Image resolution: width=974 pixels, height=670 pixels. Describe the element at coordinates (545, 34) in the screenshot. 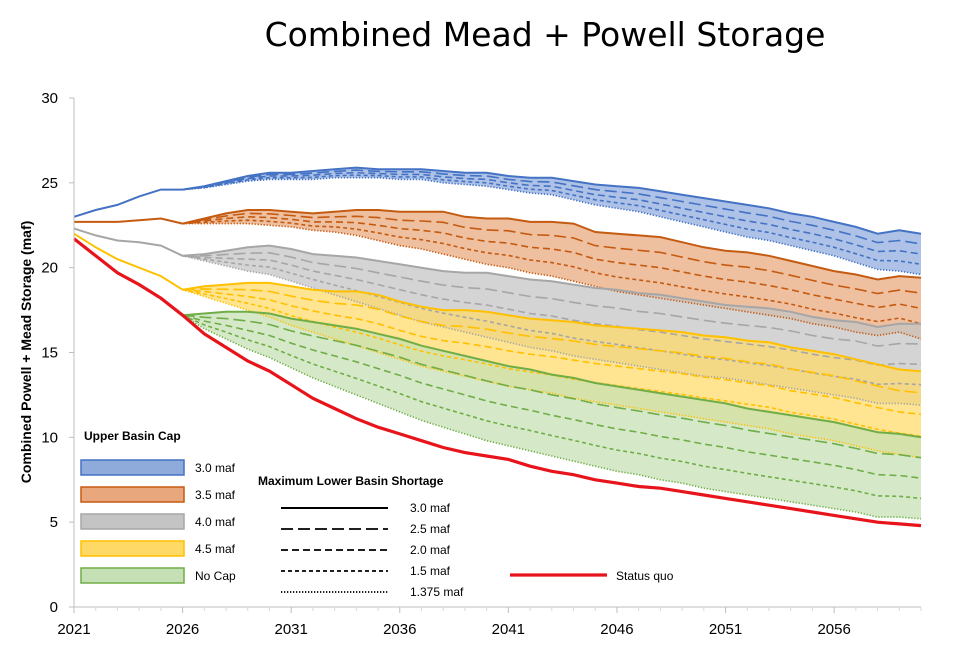

I see `chart-title: Combined Mead + Powell Storage` at that location.